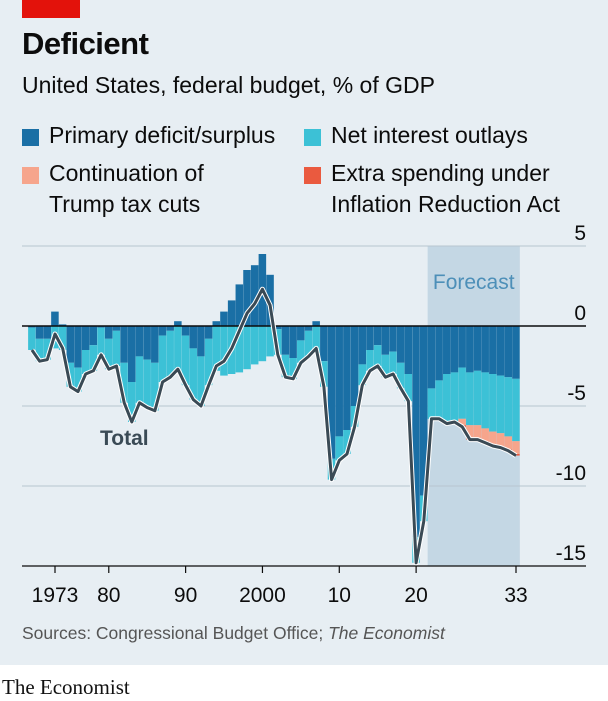 Image resolution: width=608 pixels, height=701 pixels. What do you see at coordinates (262, 595) in the screenshot?
I see `x-tick-label: 2000` at bounding box center [262, 595].